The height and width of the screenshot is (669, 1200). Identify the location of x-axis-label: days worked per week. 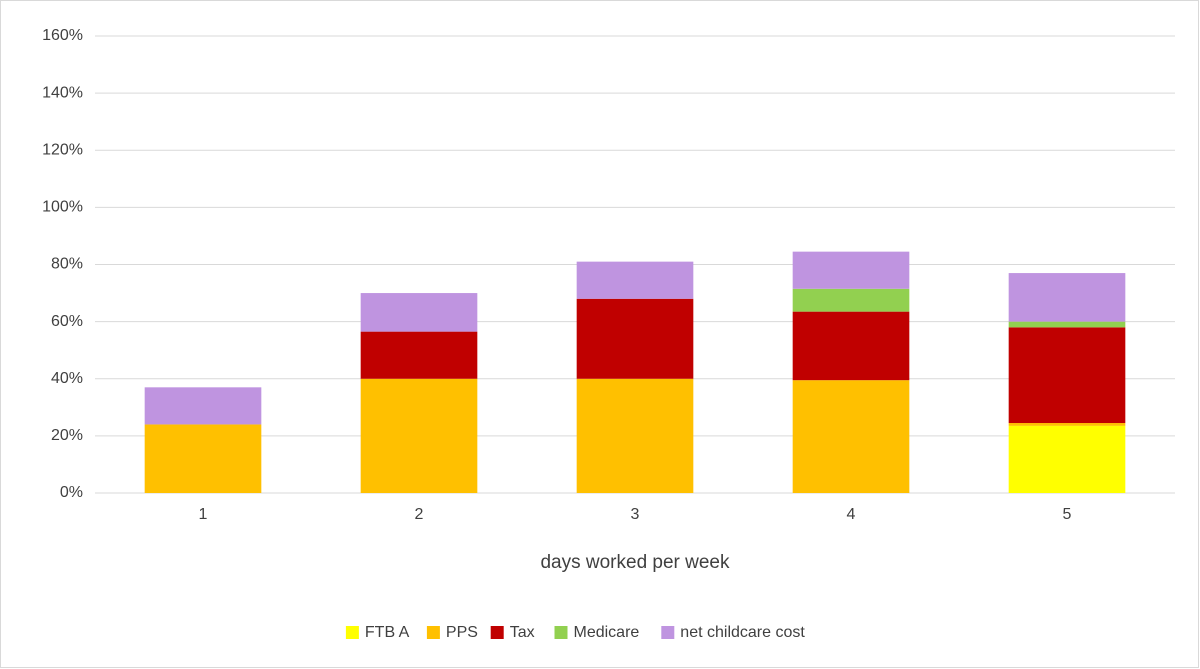
(635, 562).